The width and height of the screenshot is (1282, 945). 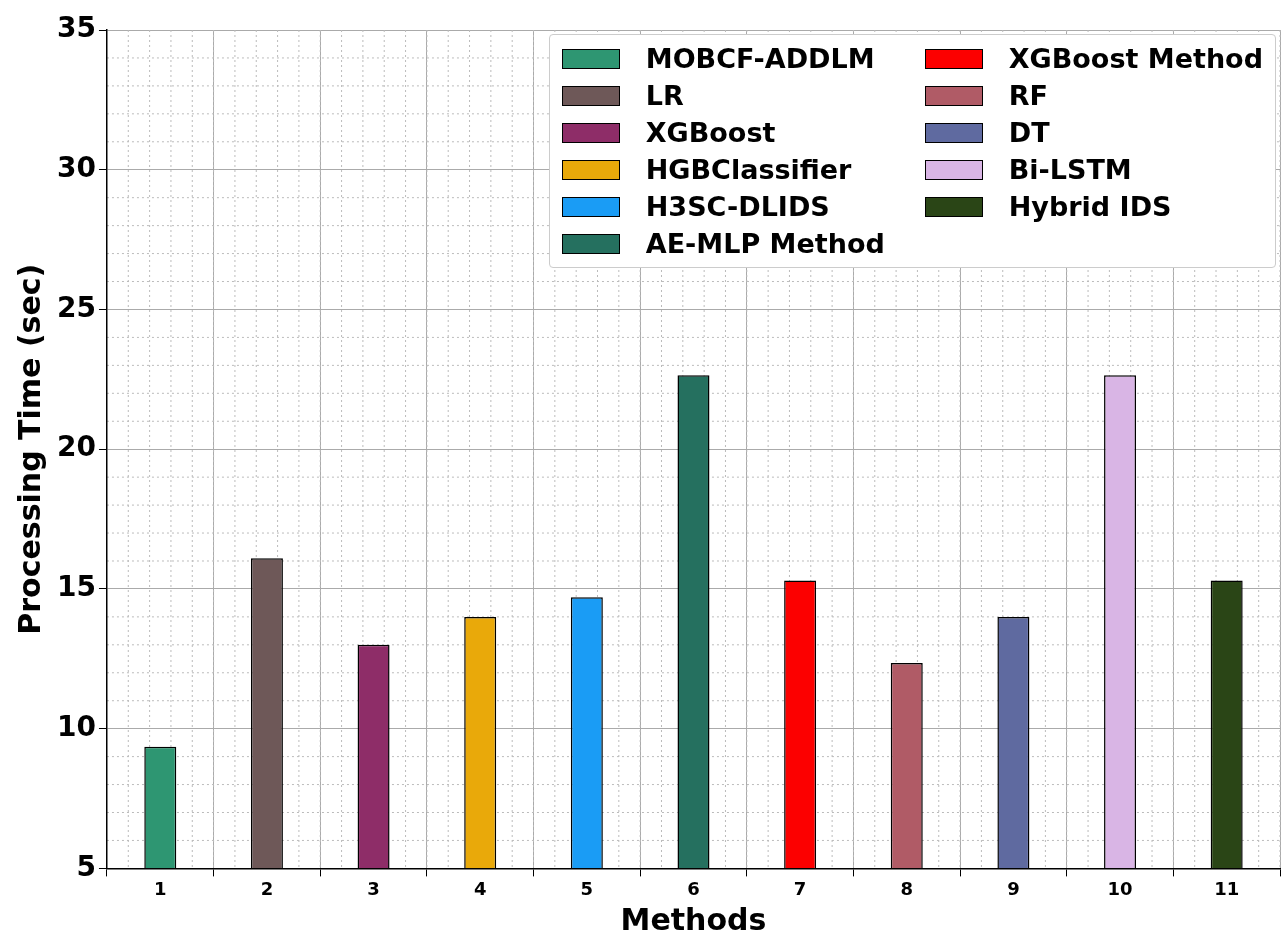 I want to click on y-tick-label: 25, so click(x=76, y=307).